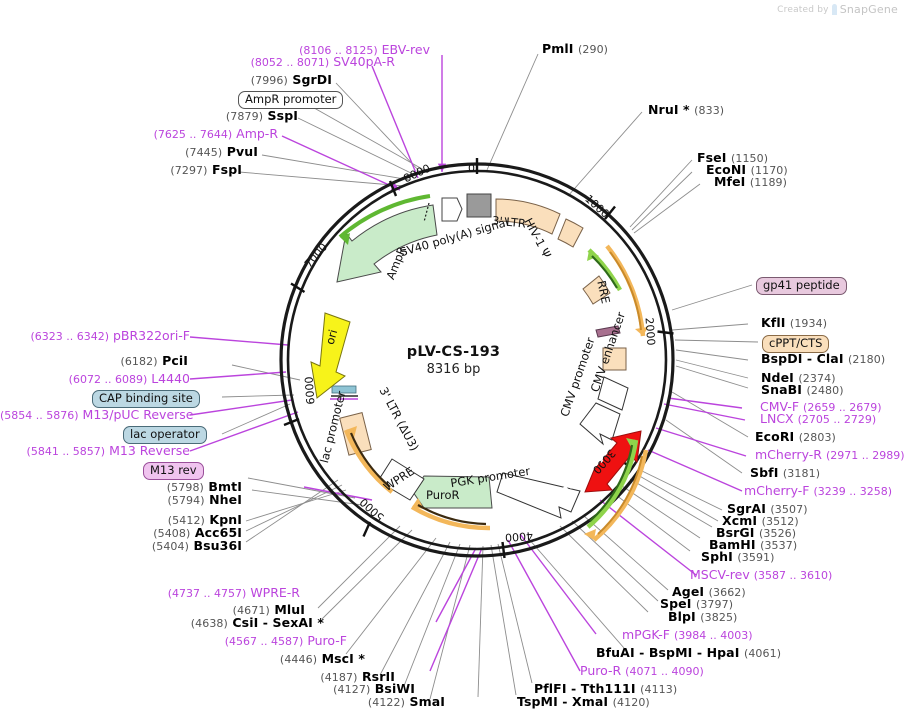 The height and width of the screenshot is (718, 907). What do you see at coordinates (386, 702) in the screenshot?
I see `label-smai-pos: (4122)` at bounding box center [386, 702].